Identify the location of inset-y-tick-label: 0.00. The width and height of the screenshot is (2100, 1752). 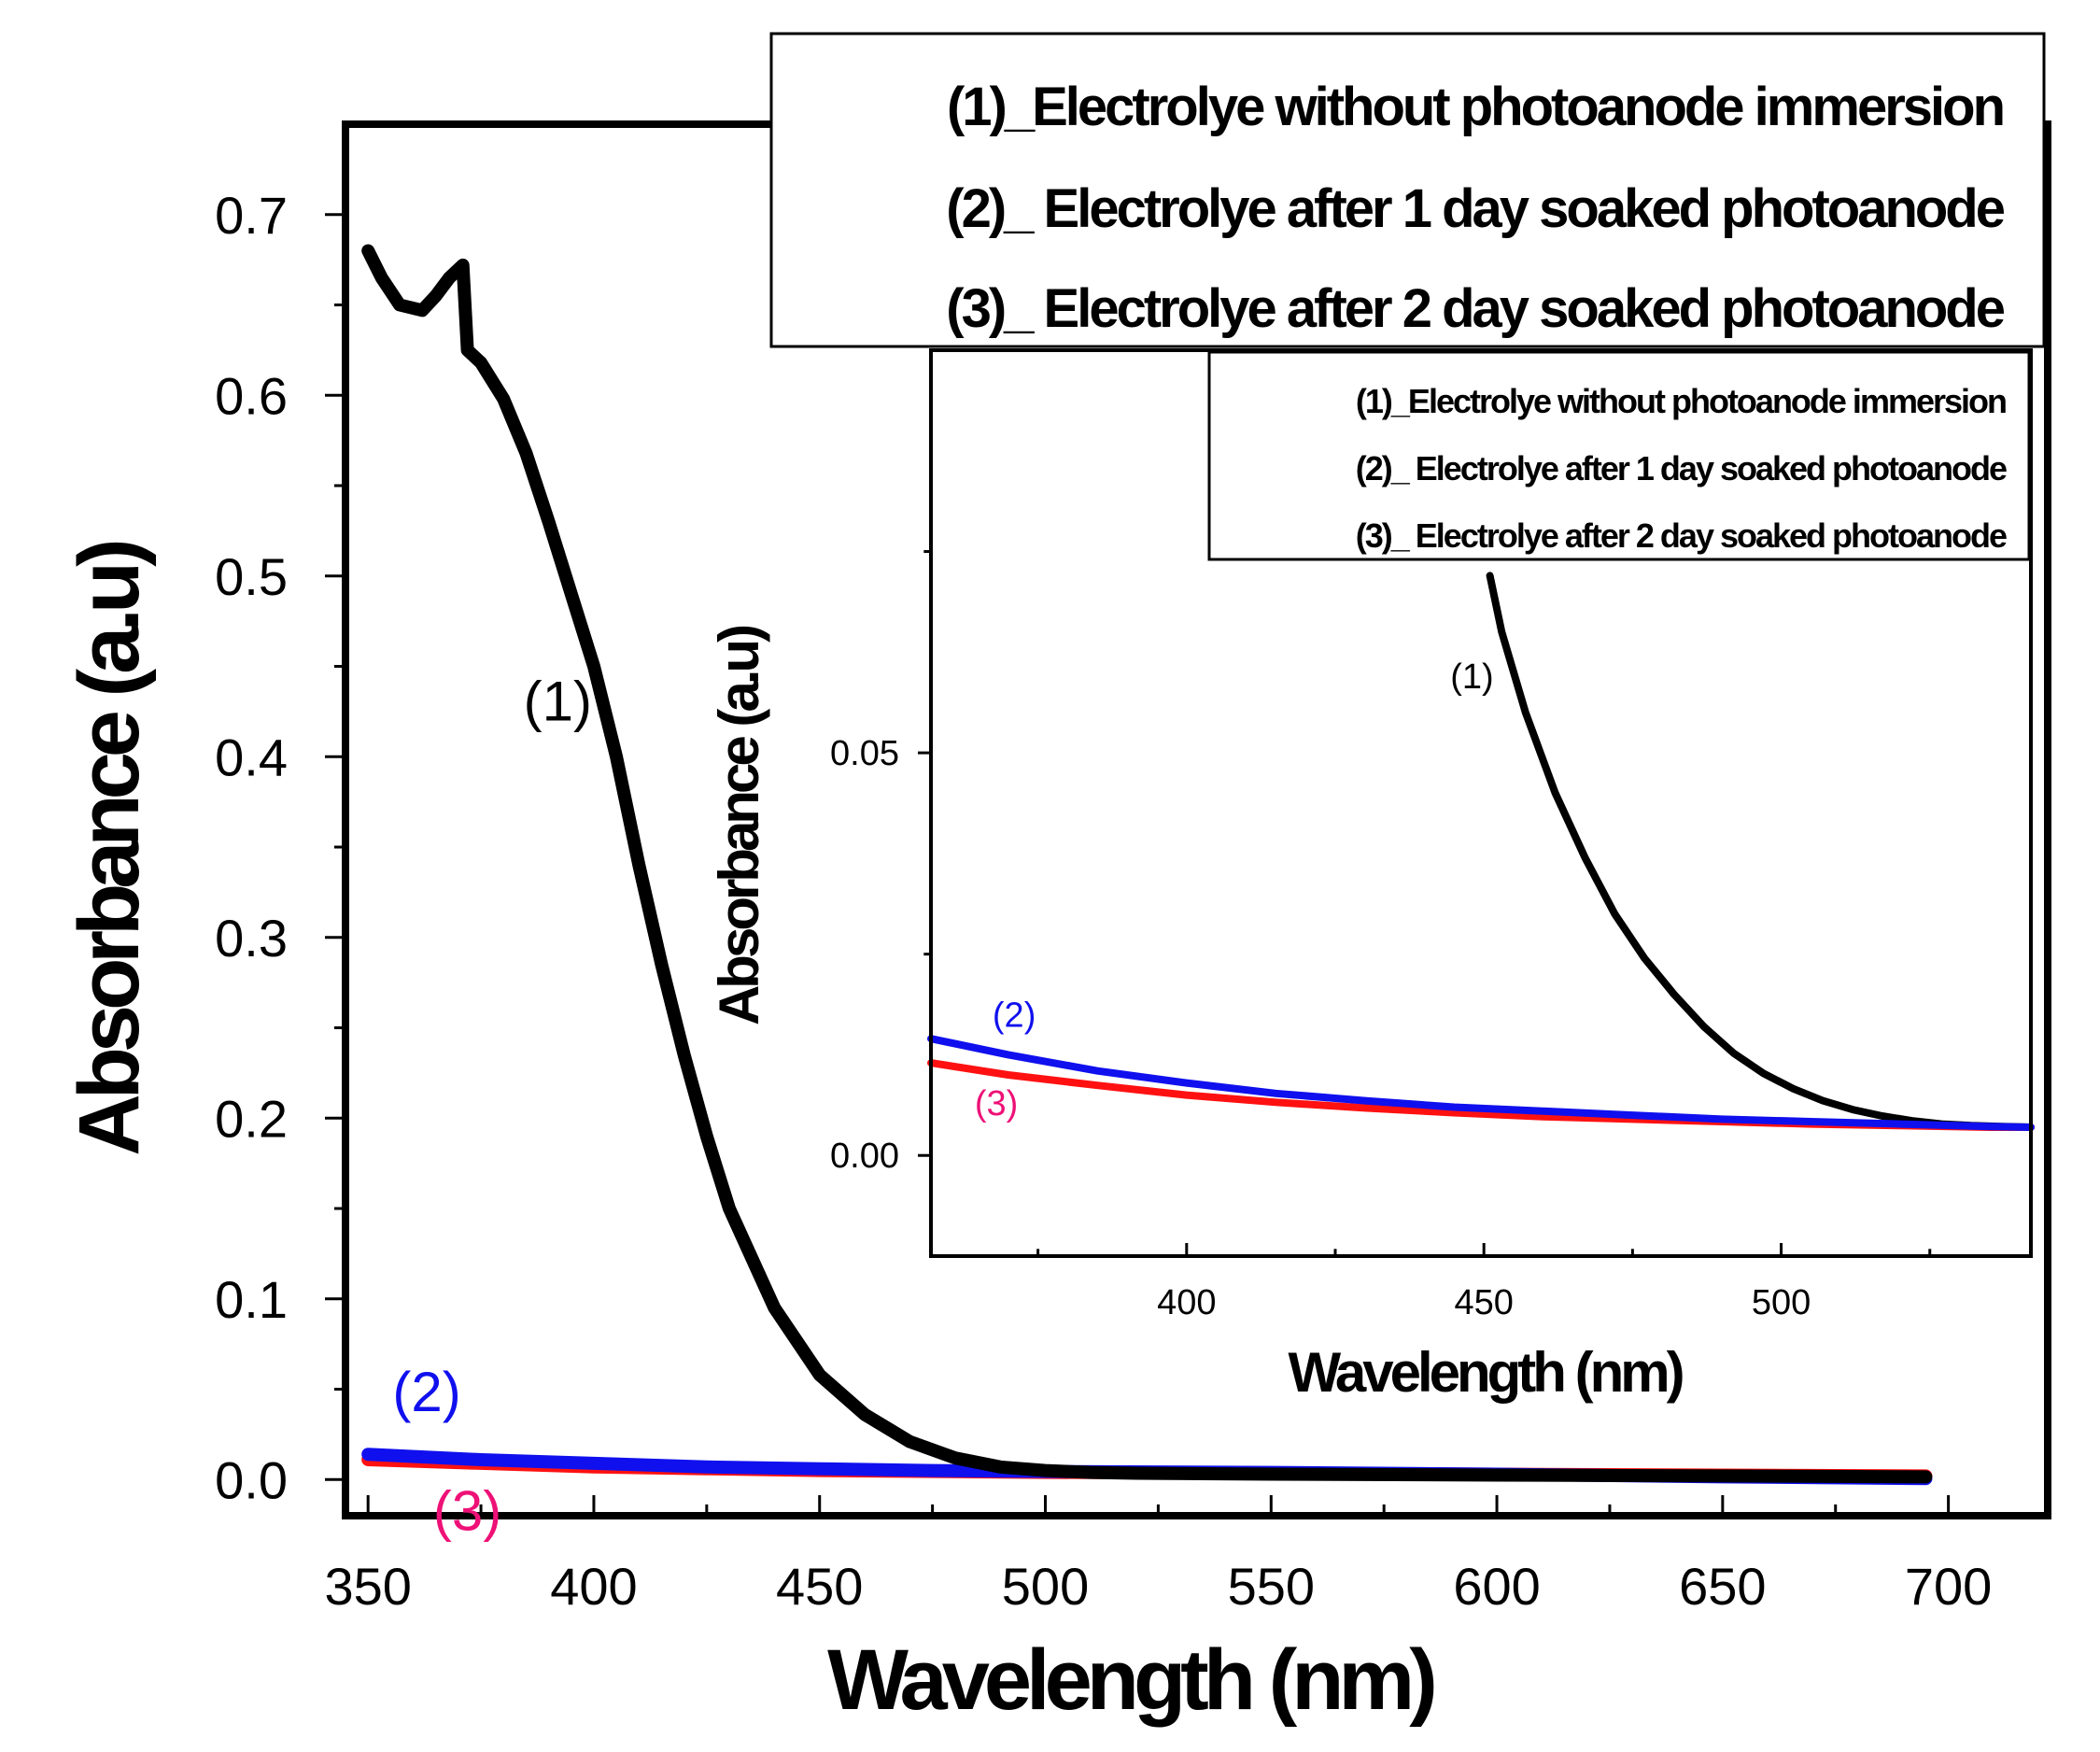
(864, 1156).